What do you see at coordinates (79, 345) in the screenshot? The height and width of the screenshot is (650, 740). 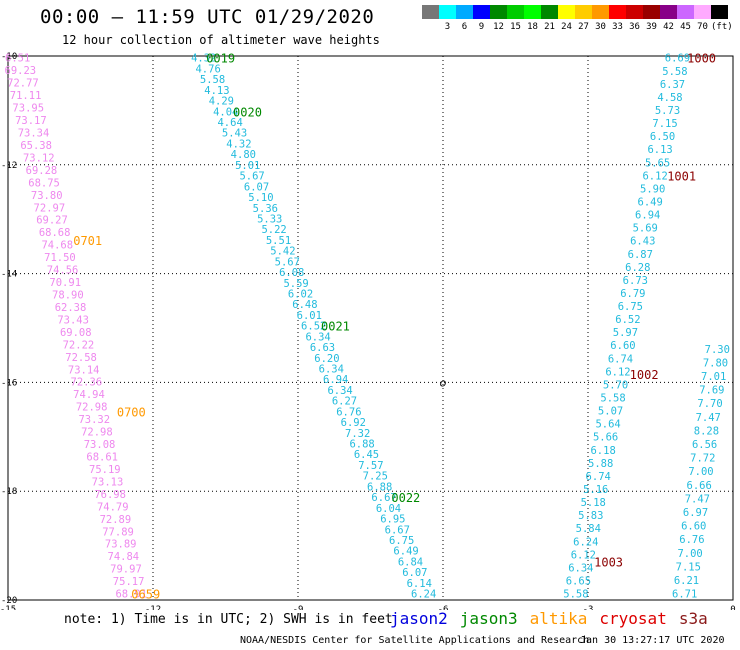 I see `wave-height-value: 72.22` at bounding box center [79, 345].